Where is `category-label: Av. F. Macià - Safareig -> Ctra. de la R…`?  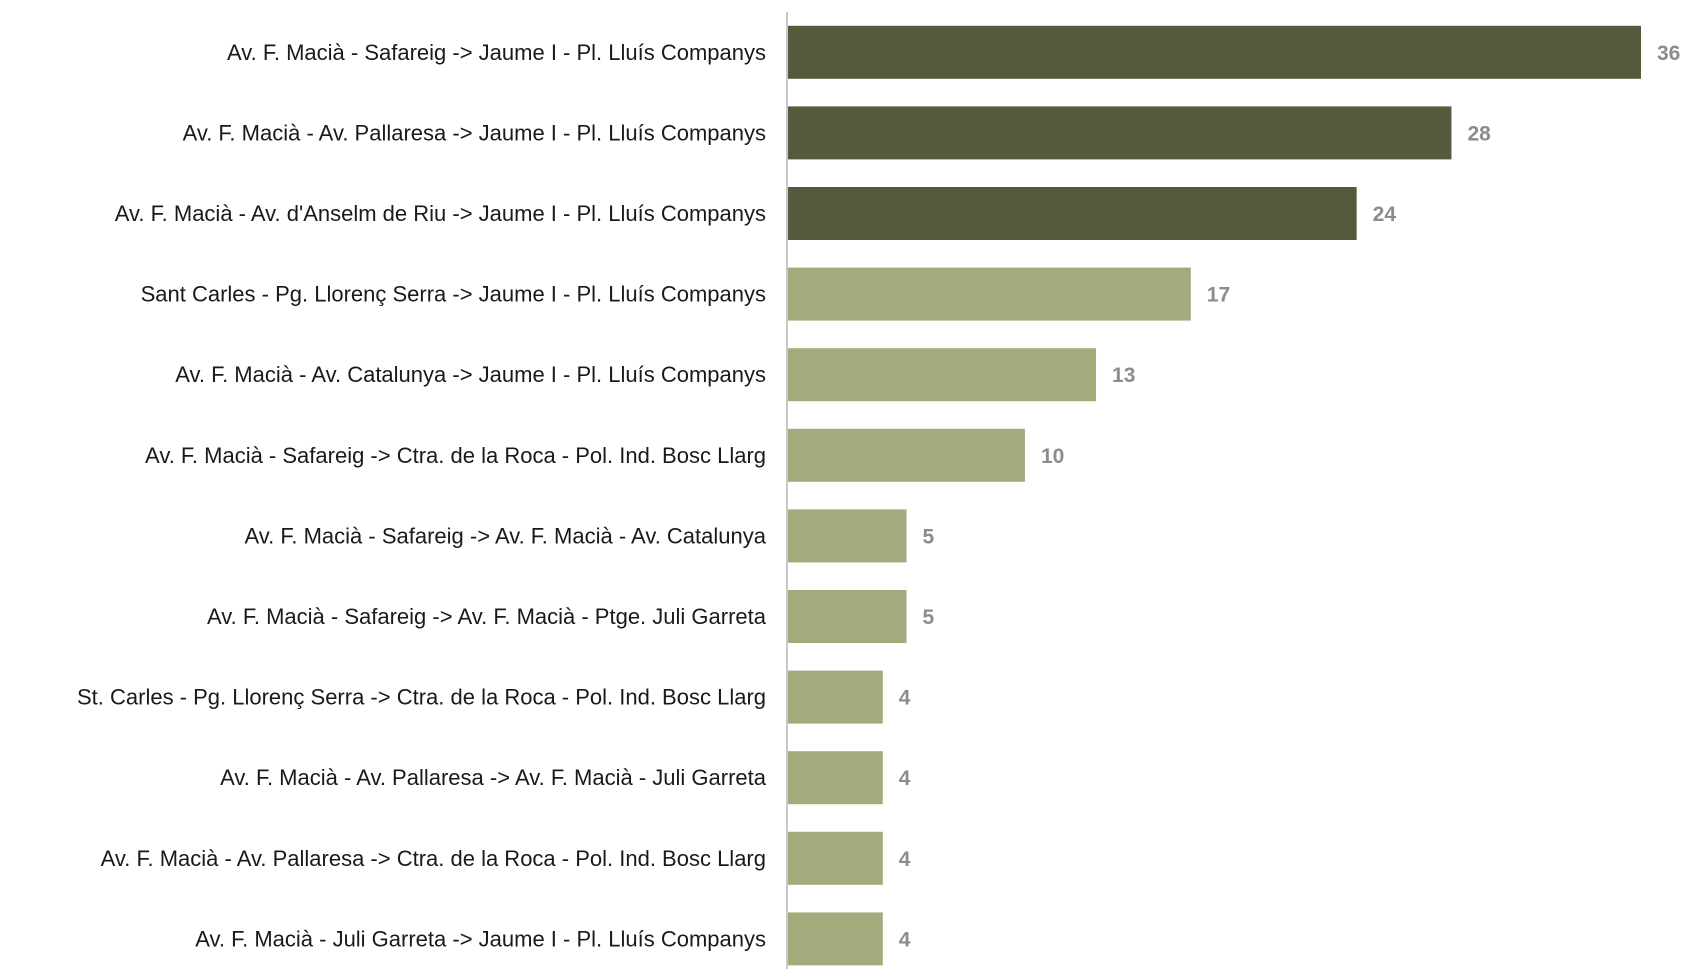 category-label: Av. F. Macià - Safareig -> Ctra. de la R… is located at coordinates (455, 455).